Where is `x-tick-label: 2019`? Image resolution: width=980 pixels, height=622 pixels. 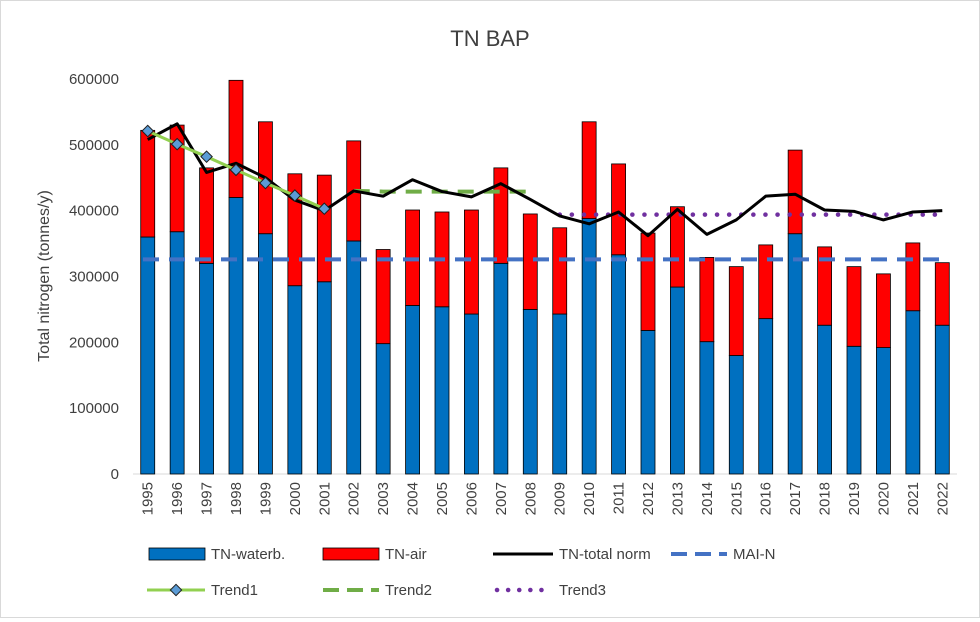
x-tick-label: 2019 is located at coordinates (854, 498).